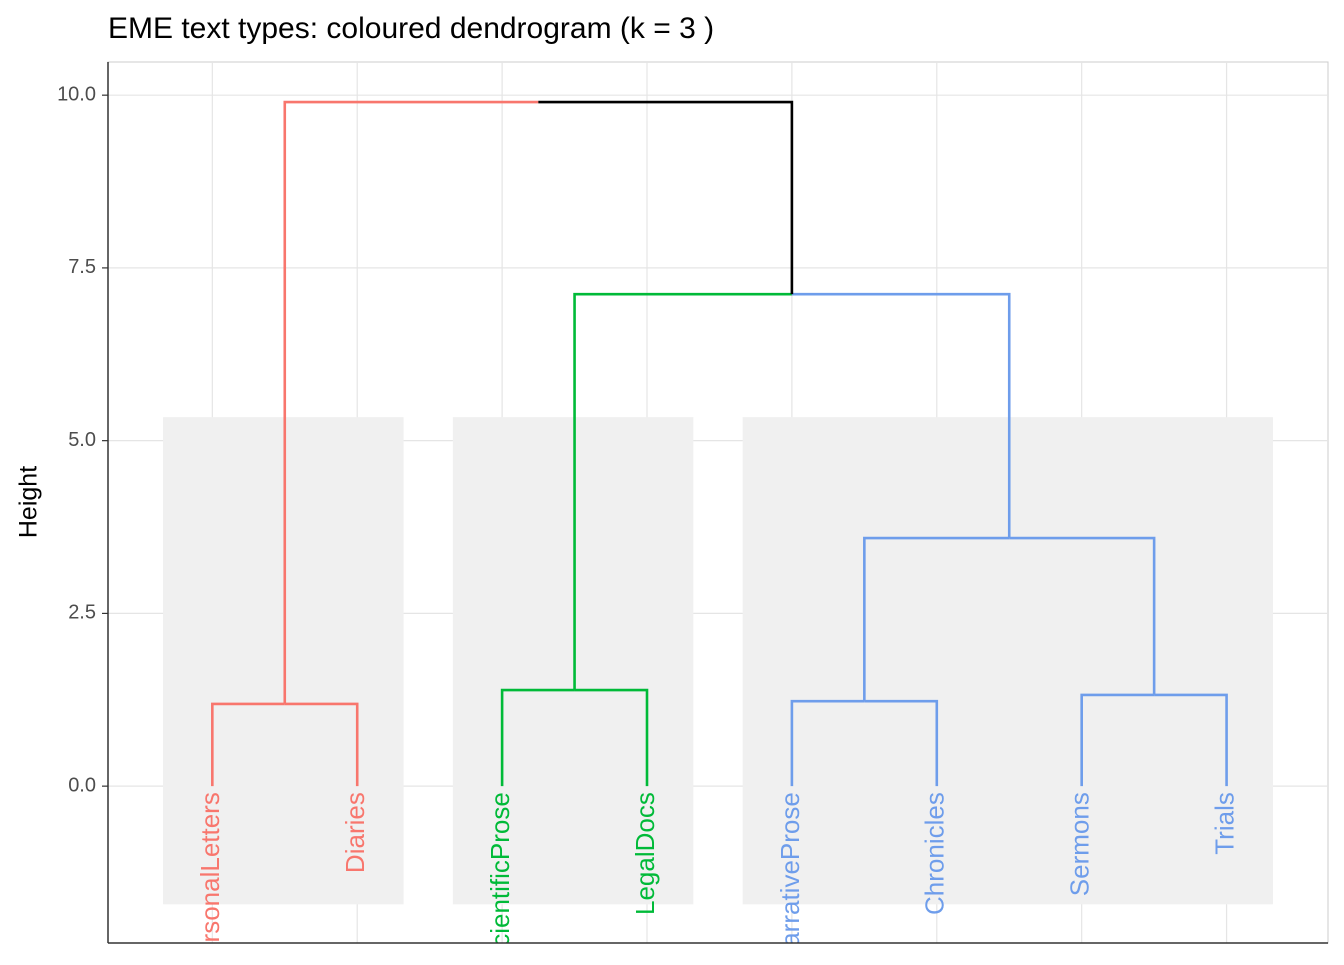 This screenshot has height=965, width=1344. I want to click on leaf-label: LegalDocs, so click(645, 853).